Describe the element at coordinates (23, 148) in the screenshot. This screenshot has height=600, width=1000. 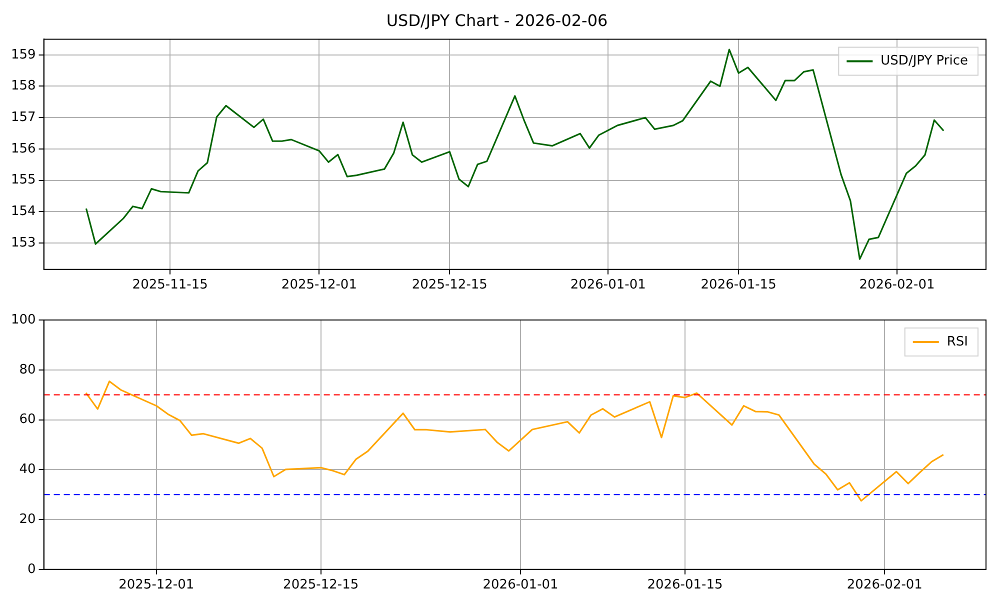
I see `y-tick-label: 156` at that location.